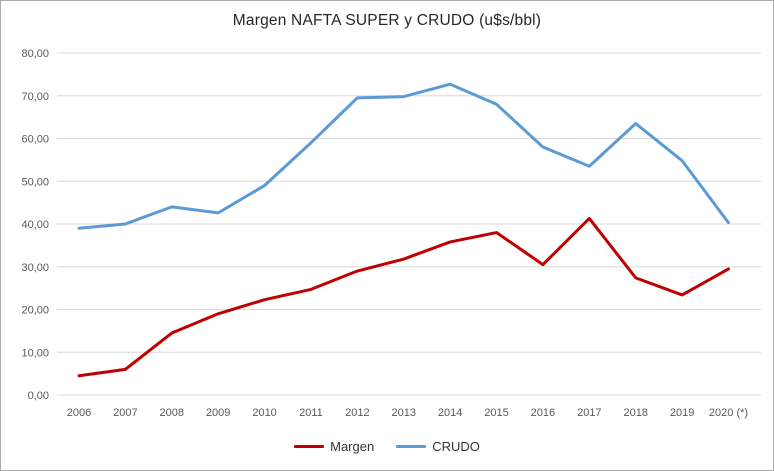 This screenshot has height=471, width=774. I want to click on y-tick-label: 50,00, so click(35, 182).